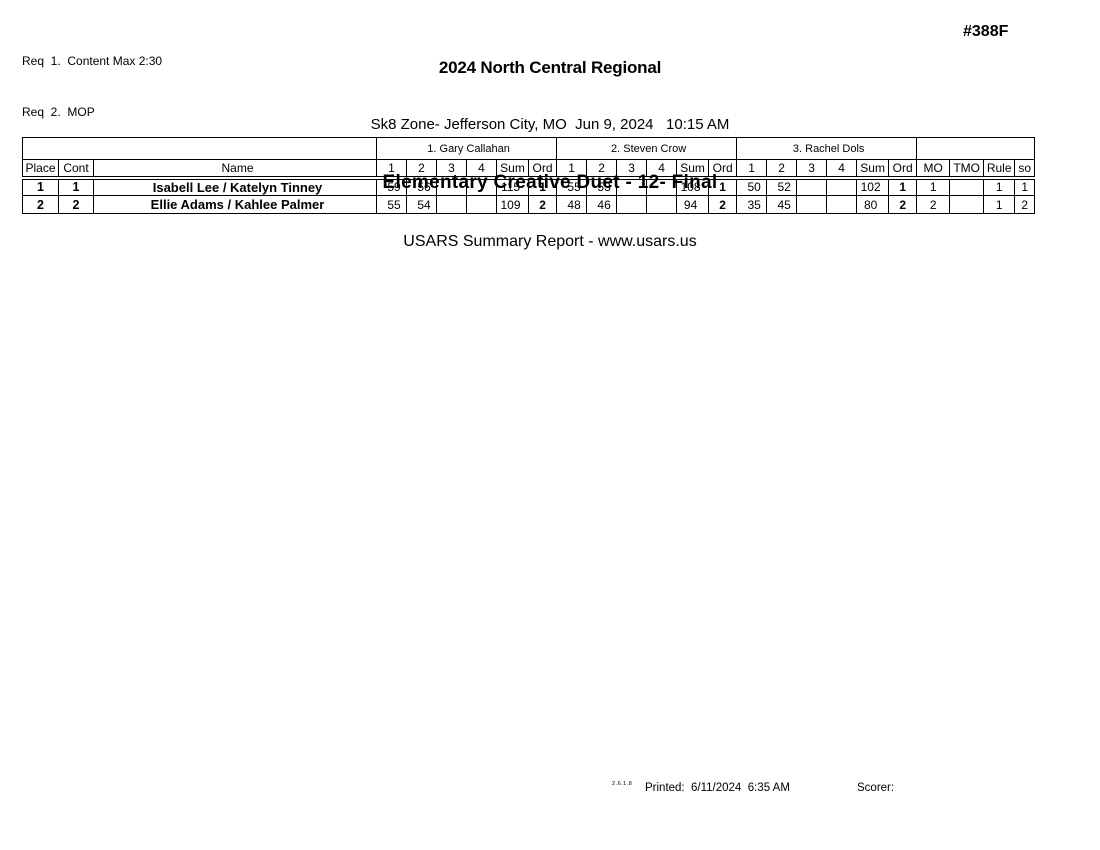  I want to click on header-rule: Rule, so click(999, 169).